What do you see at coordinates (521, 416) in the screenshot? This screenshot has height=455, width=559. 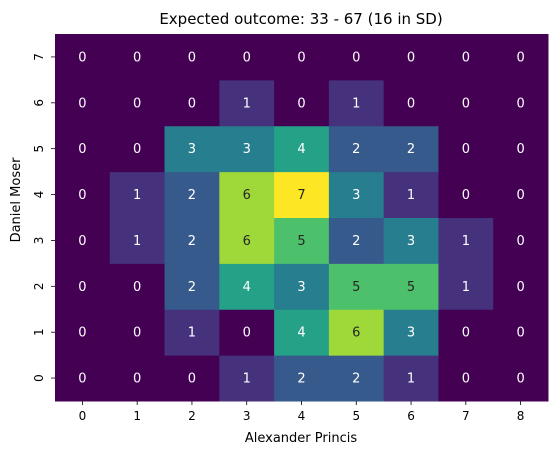 I see `x-tick-label: 8` at bounding box center [521, 416].